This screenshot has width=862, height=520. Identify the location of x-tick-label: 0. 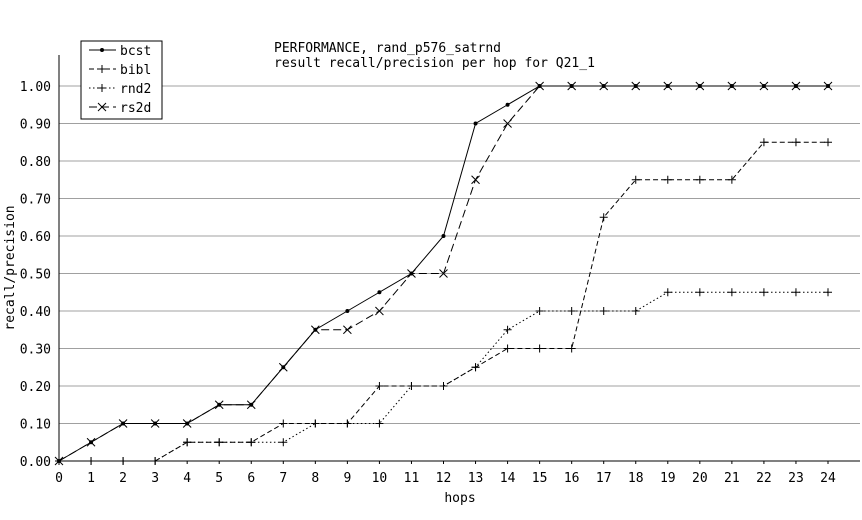
(59, 478).